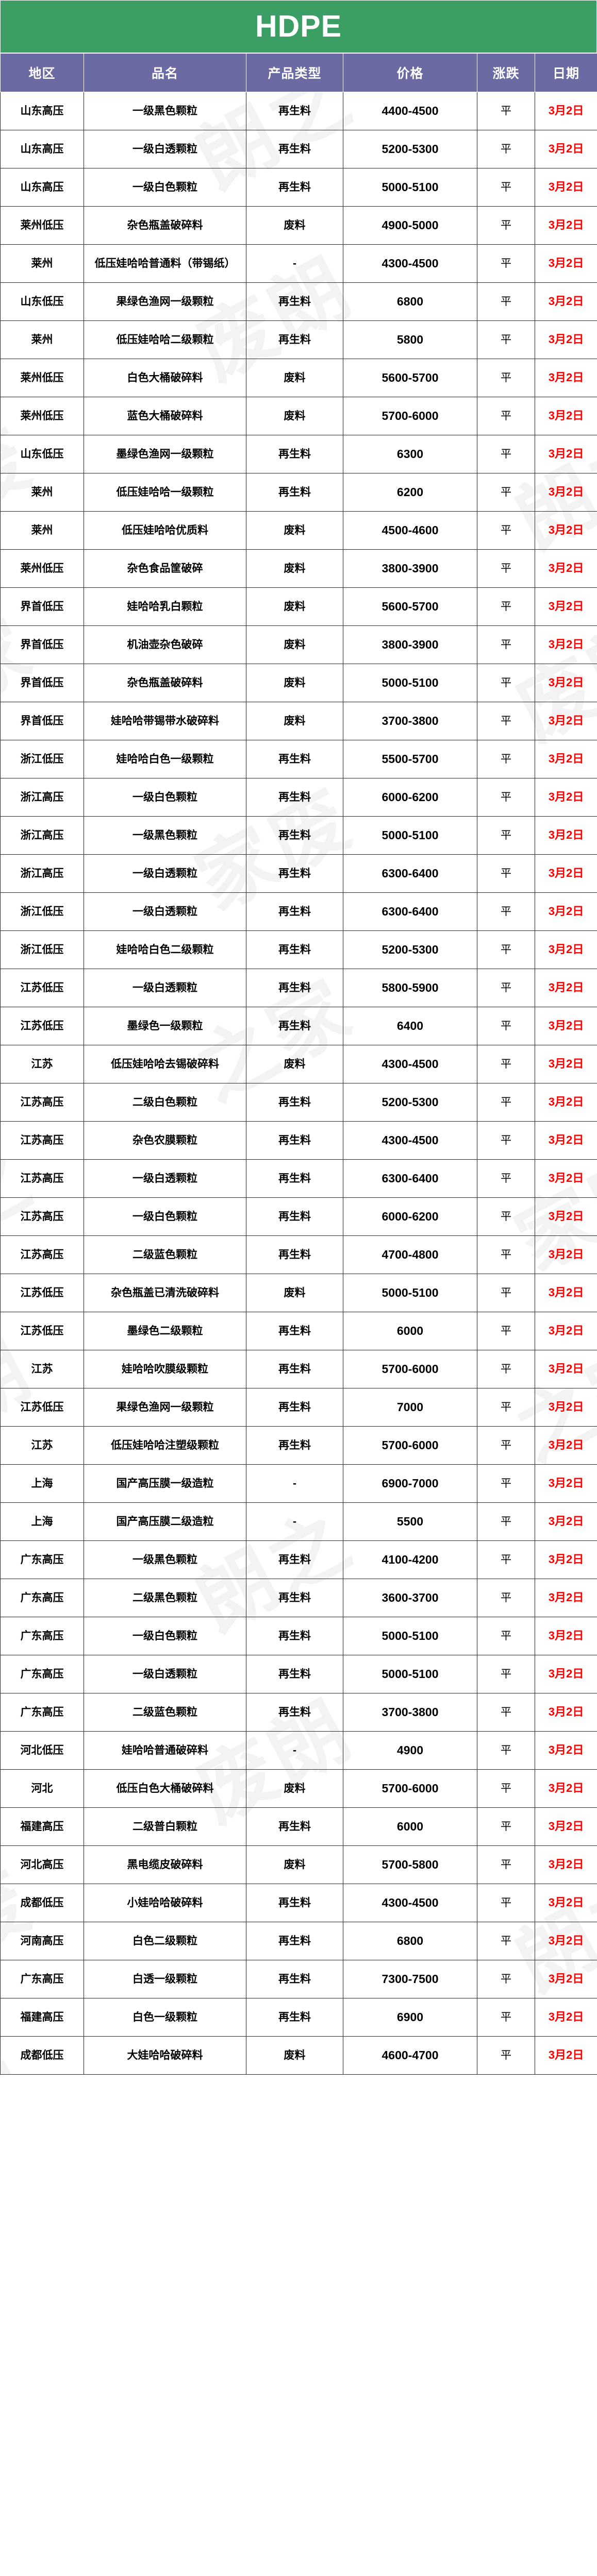 This screenshot has width=597, height=2576. I want to click on cell-region: 浙江高压, so click(42, 873).